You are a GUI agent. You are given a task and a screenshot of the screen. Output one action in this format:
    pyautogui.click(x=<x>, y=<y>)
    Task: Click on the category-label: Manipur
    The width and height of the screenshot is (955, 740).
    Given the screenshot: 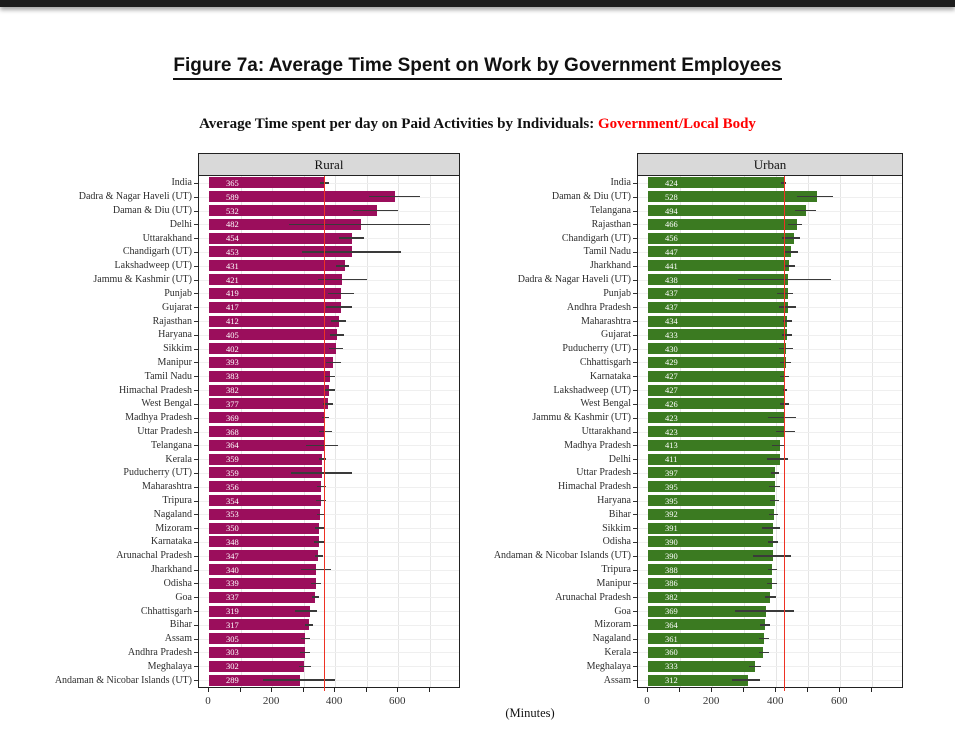 What is the action you would take?
    pyautogui.click(x=174, y=362)
    